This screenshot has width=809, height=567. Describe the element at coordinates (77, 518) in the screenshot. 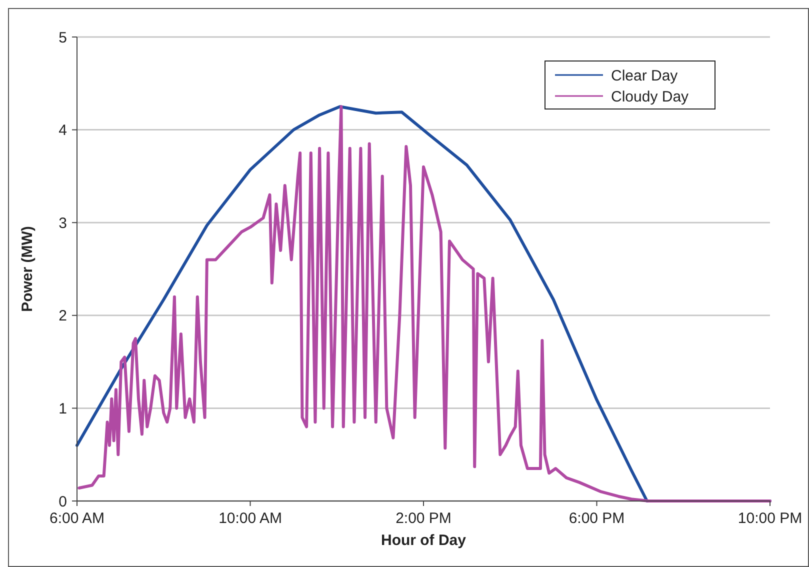

I see `x-tick-label: 6:00 AM` at that location.